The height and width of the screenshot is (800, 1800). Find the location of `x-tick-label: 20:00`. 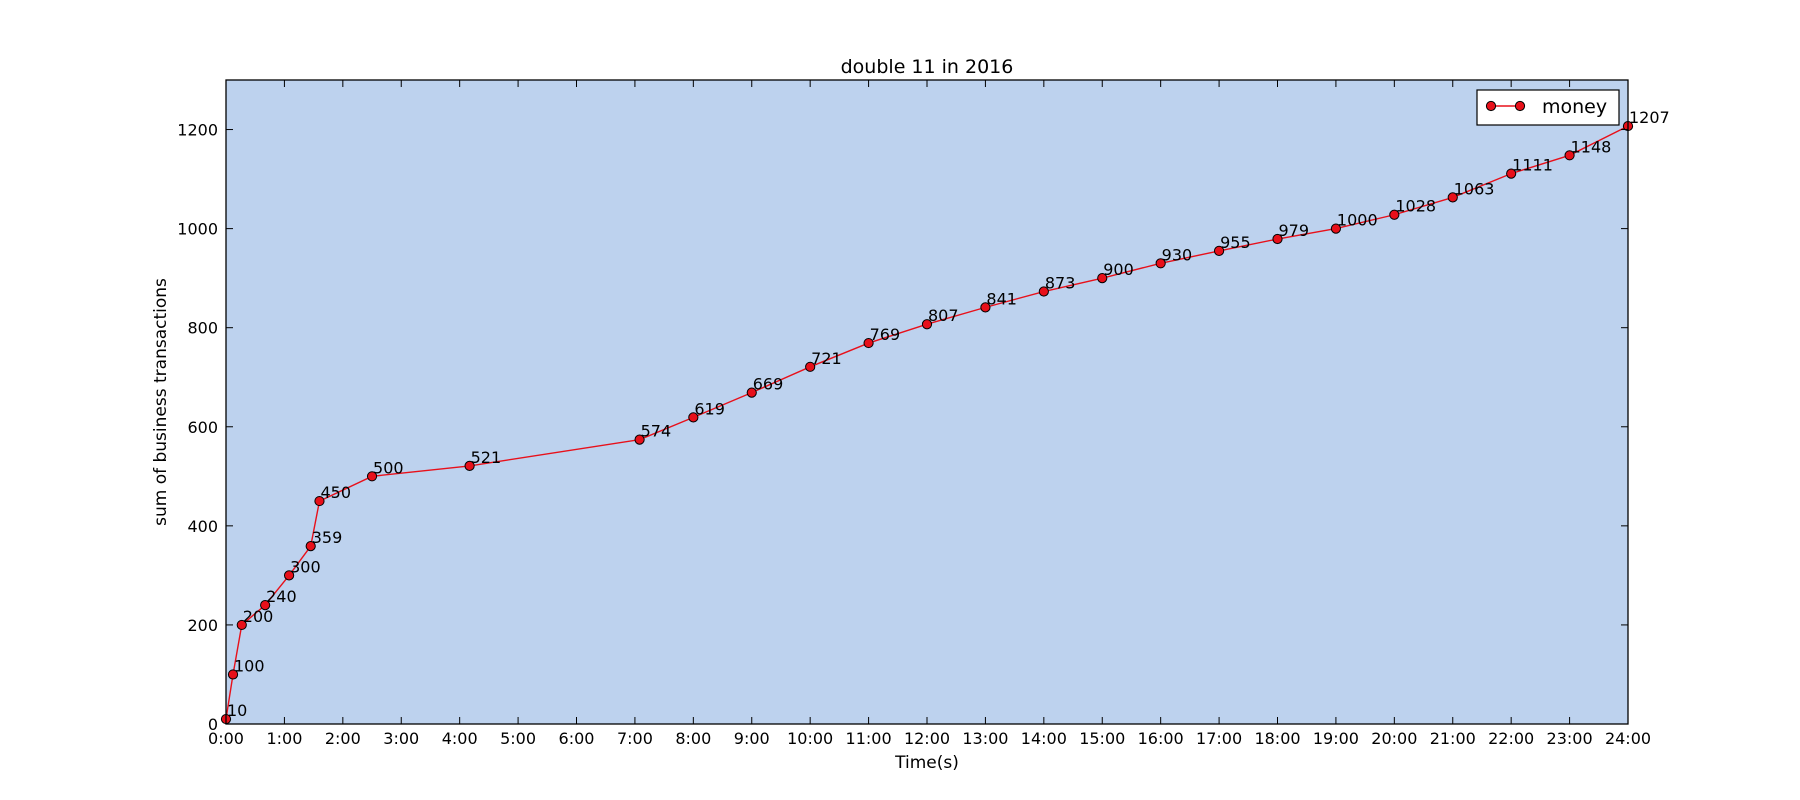

x-tick-label: 20:00 is located at coordinates (1394, 738).